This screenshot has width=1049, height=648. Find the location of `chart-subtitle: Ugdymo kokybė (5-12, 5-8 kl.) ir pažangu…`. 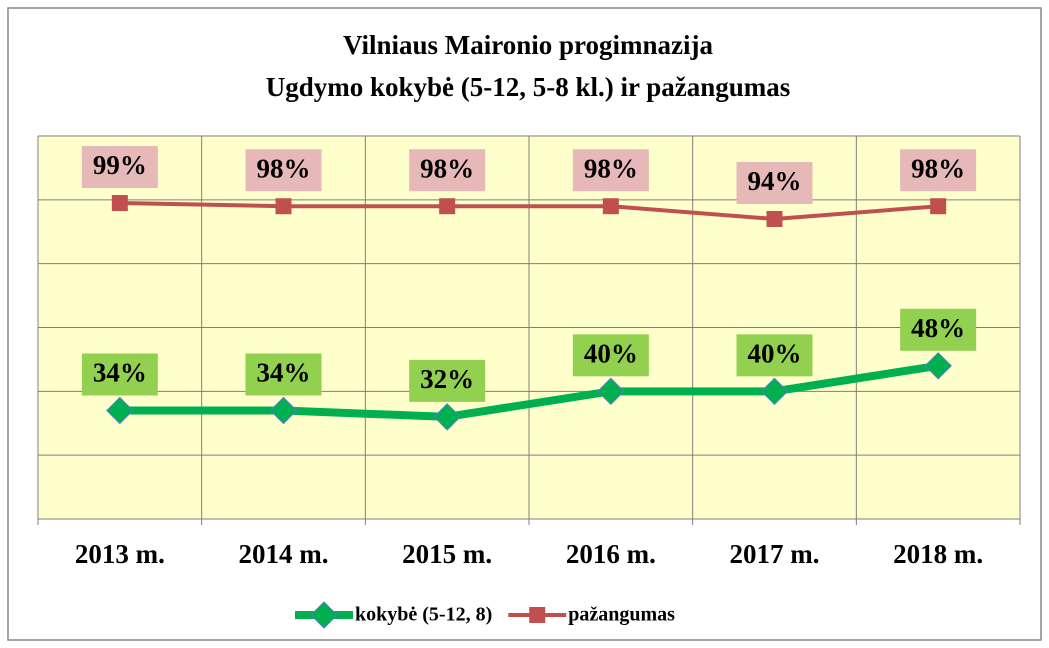

chart-subtitle: Ugdymo kokybė (5-12, 5-8 kl.) ir pažangu… is located at coordinates (528, 87).